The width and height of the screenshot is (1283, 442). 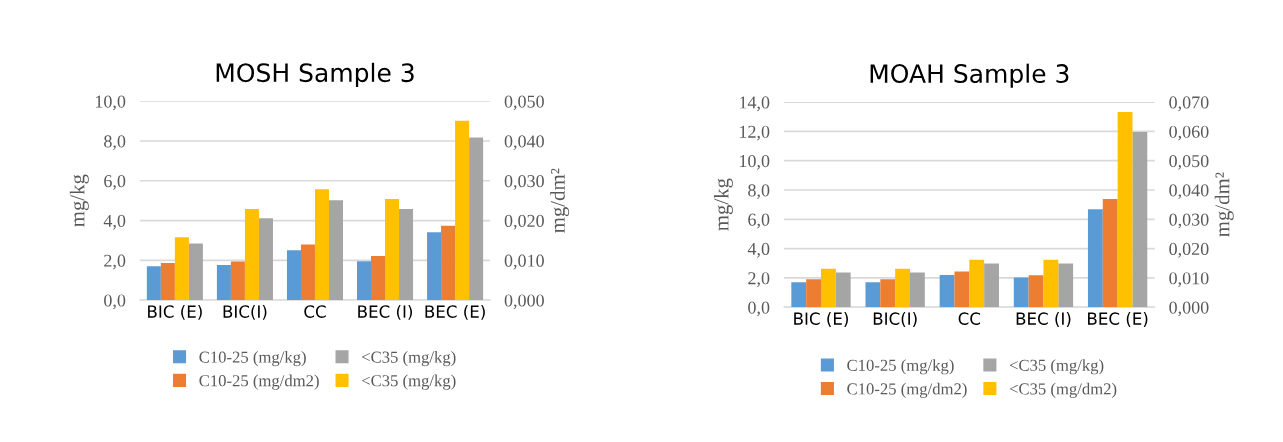 What do you see at coordinates (1189, 104) in the screenshot?
I see `y2-tick-label: 0,070` at bounding box center [1189, 104].